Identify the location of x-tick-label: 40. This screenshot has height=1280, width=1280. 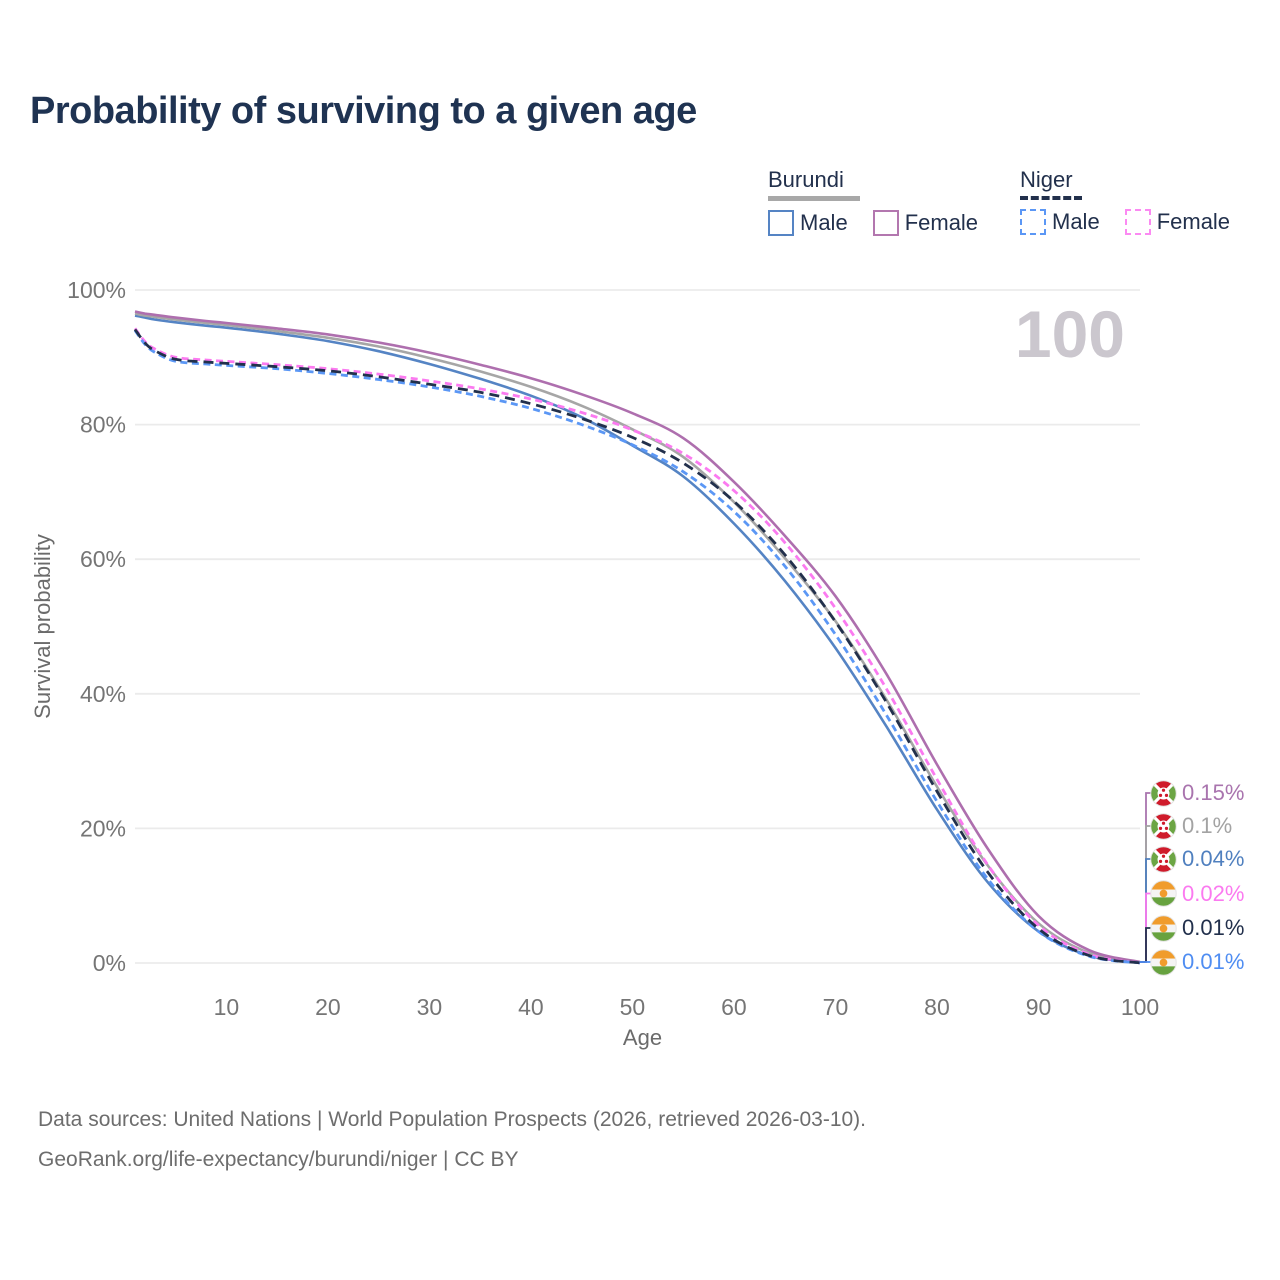
(531, 1007).